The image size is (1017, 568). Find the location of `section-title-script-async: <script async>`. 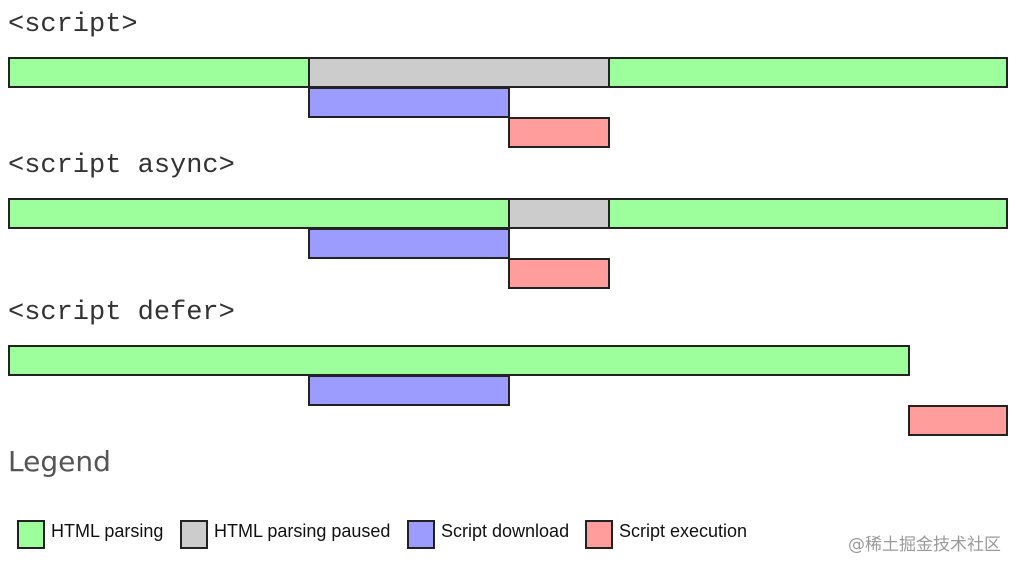

section-title-script-async: <script async> is located at coordinates (121, 166).